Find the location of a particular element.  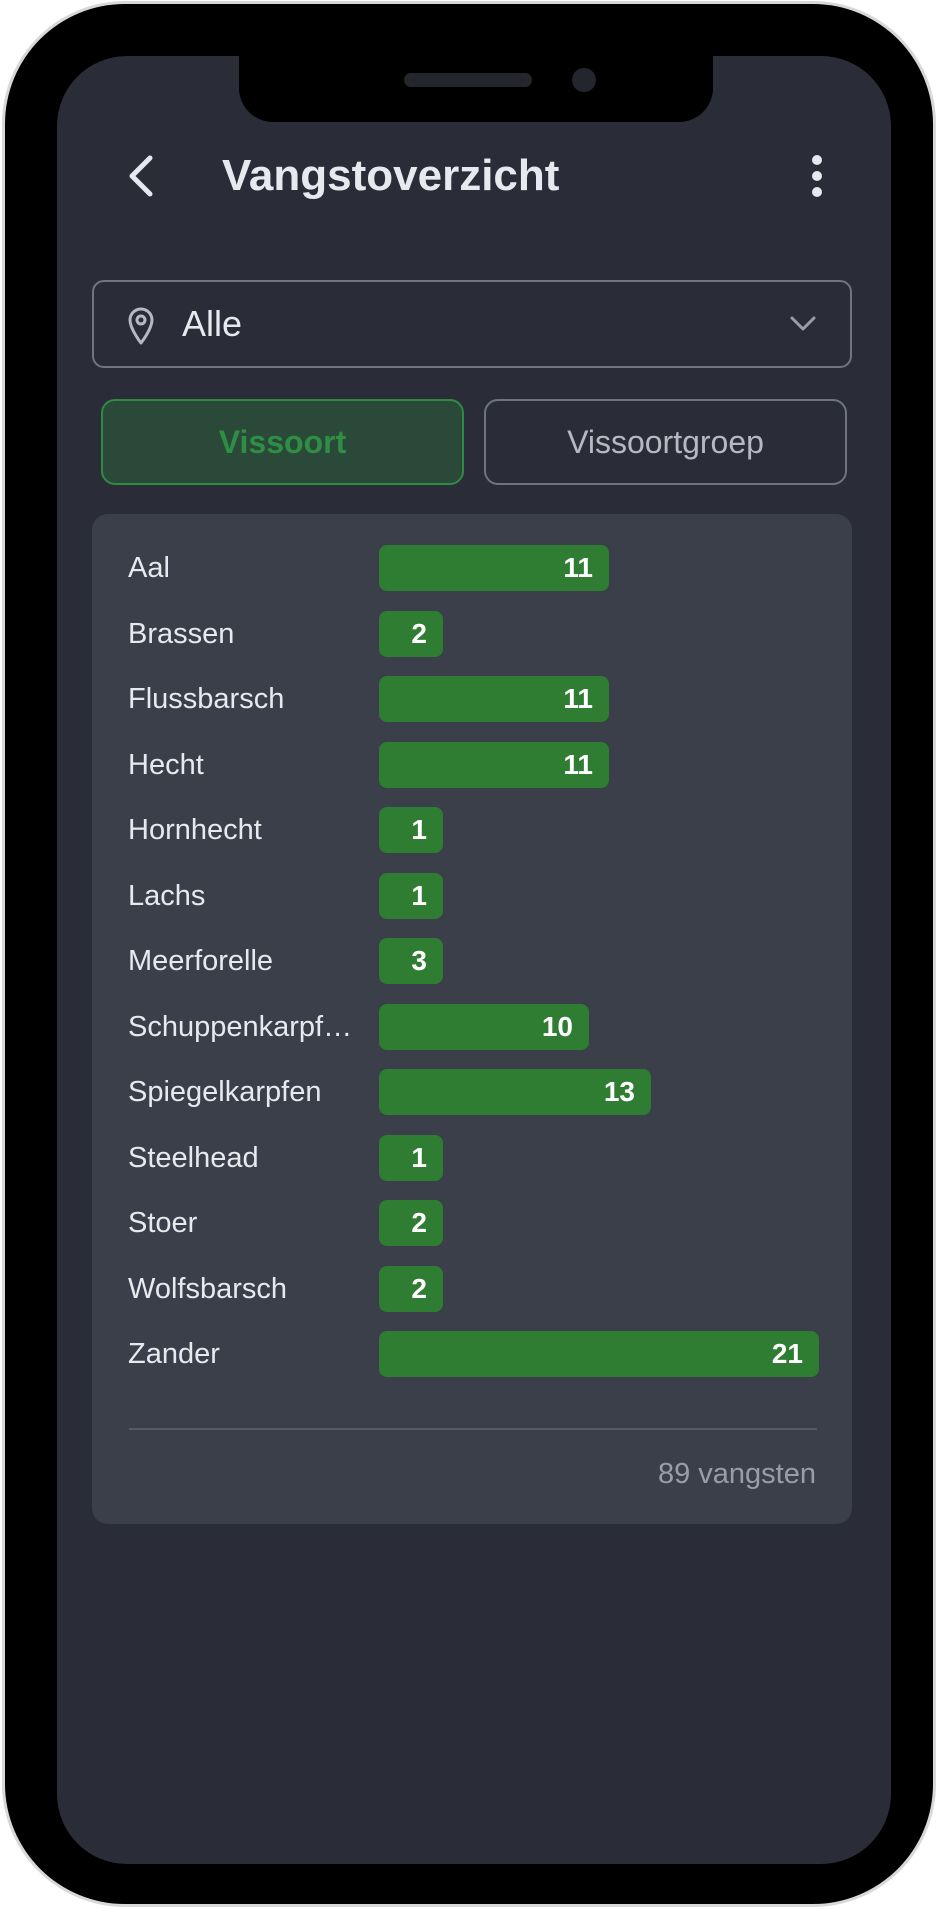

chevron-left-icon is located at coordinates (141, 176).